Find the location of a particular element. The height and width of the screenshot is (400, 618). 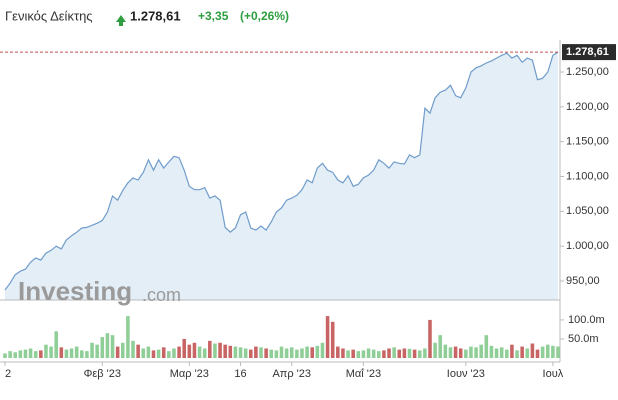

volume-tick-label: 100.0m is located at coordinates (586, 320).